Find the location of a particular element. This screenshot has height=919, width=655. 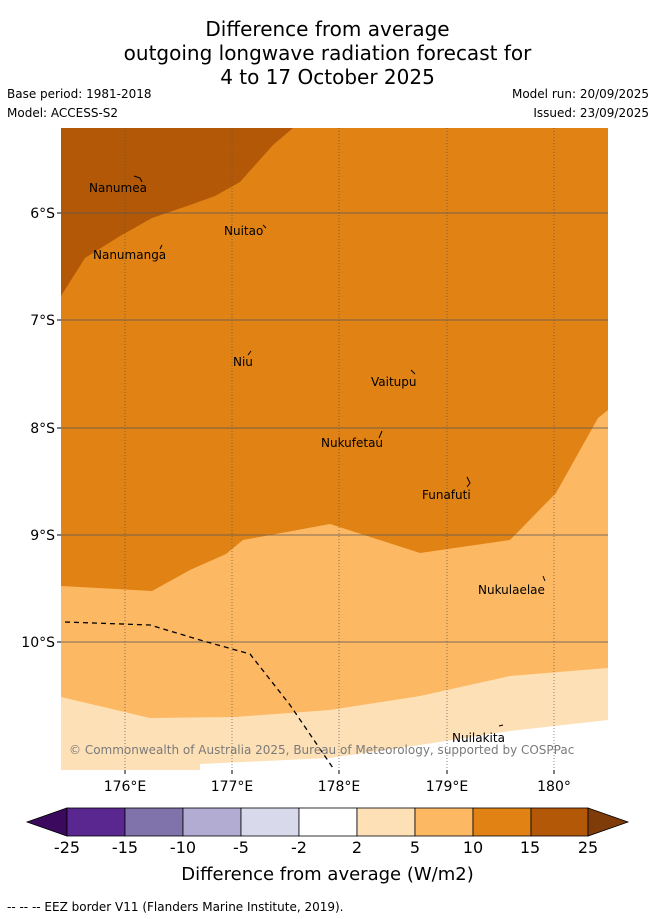

zone-neutral is located at coordinates (404, 745).